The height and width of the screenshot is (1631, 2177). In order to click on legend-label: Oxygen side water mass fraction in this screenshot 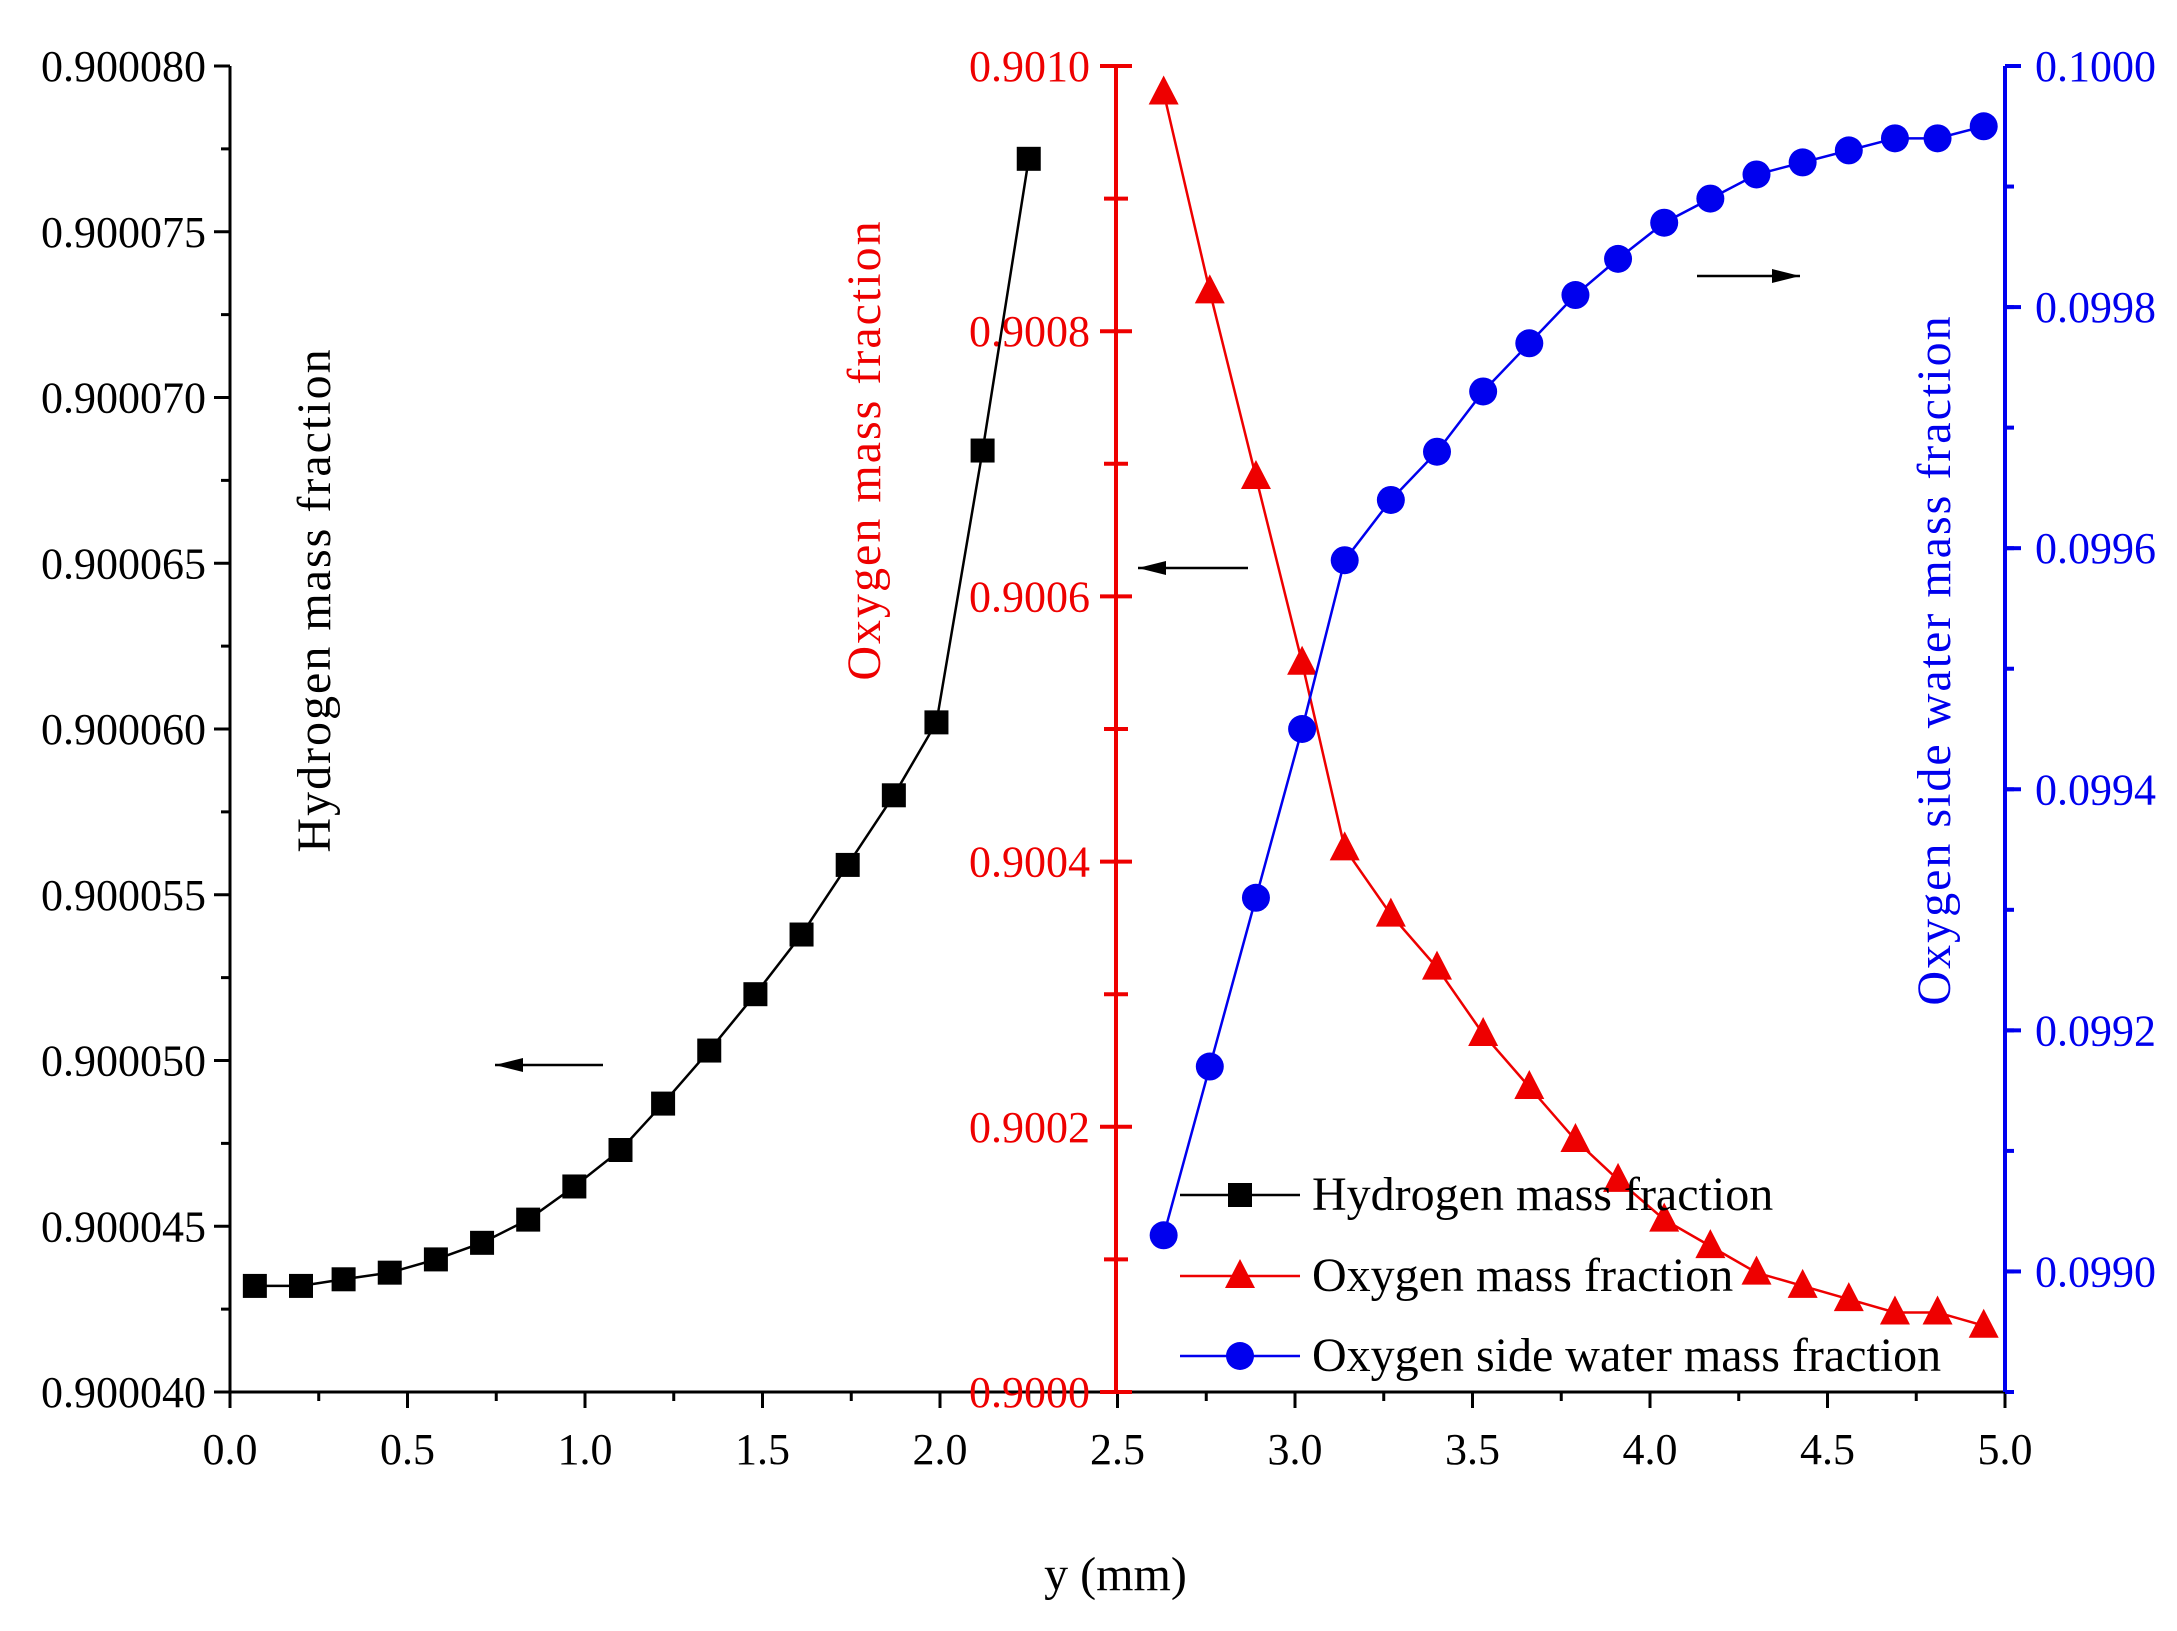, I will do `click(1626, 1355)`.